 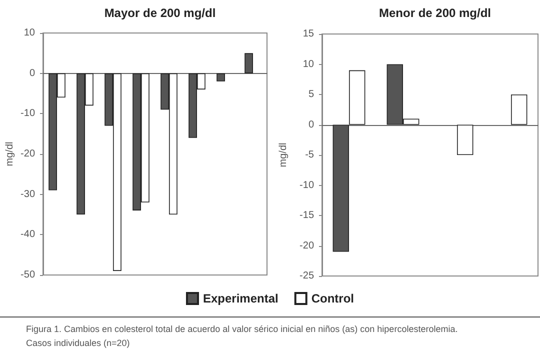 I want to click on legend-label: Control, so click(x=332, y=299).